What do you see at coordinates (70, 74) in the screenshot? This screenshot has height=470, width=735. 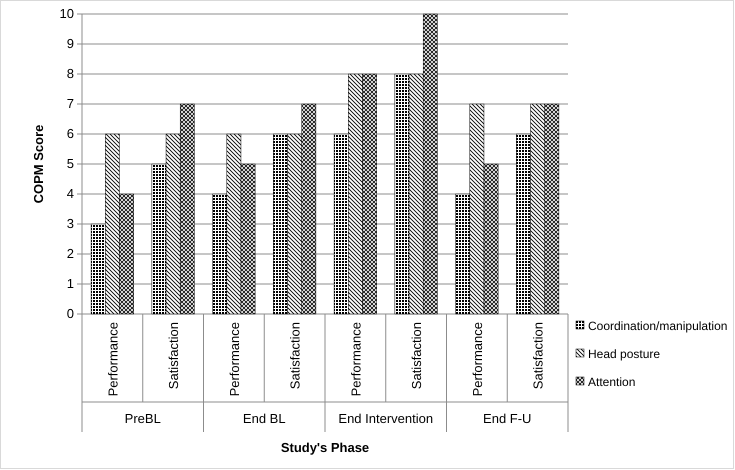 I see `y-tick-label: 8` at bounding box center [70, 74].